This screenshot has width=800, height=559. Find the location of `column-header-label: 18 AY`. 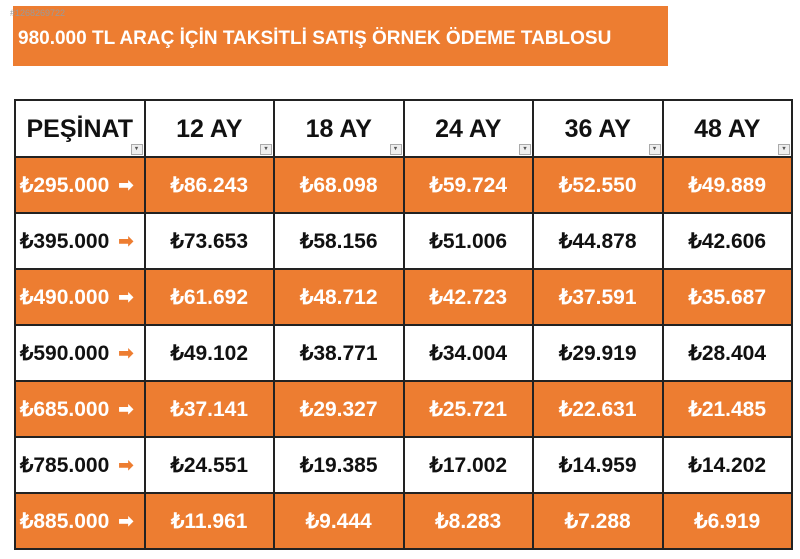

column-header-label: 18 AY is located at coordinates (338, 128).